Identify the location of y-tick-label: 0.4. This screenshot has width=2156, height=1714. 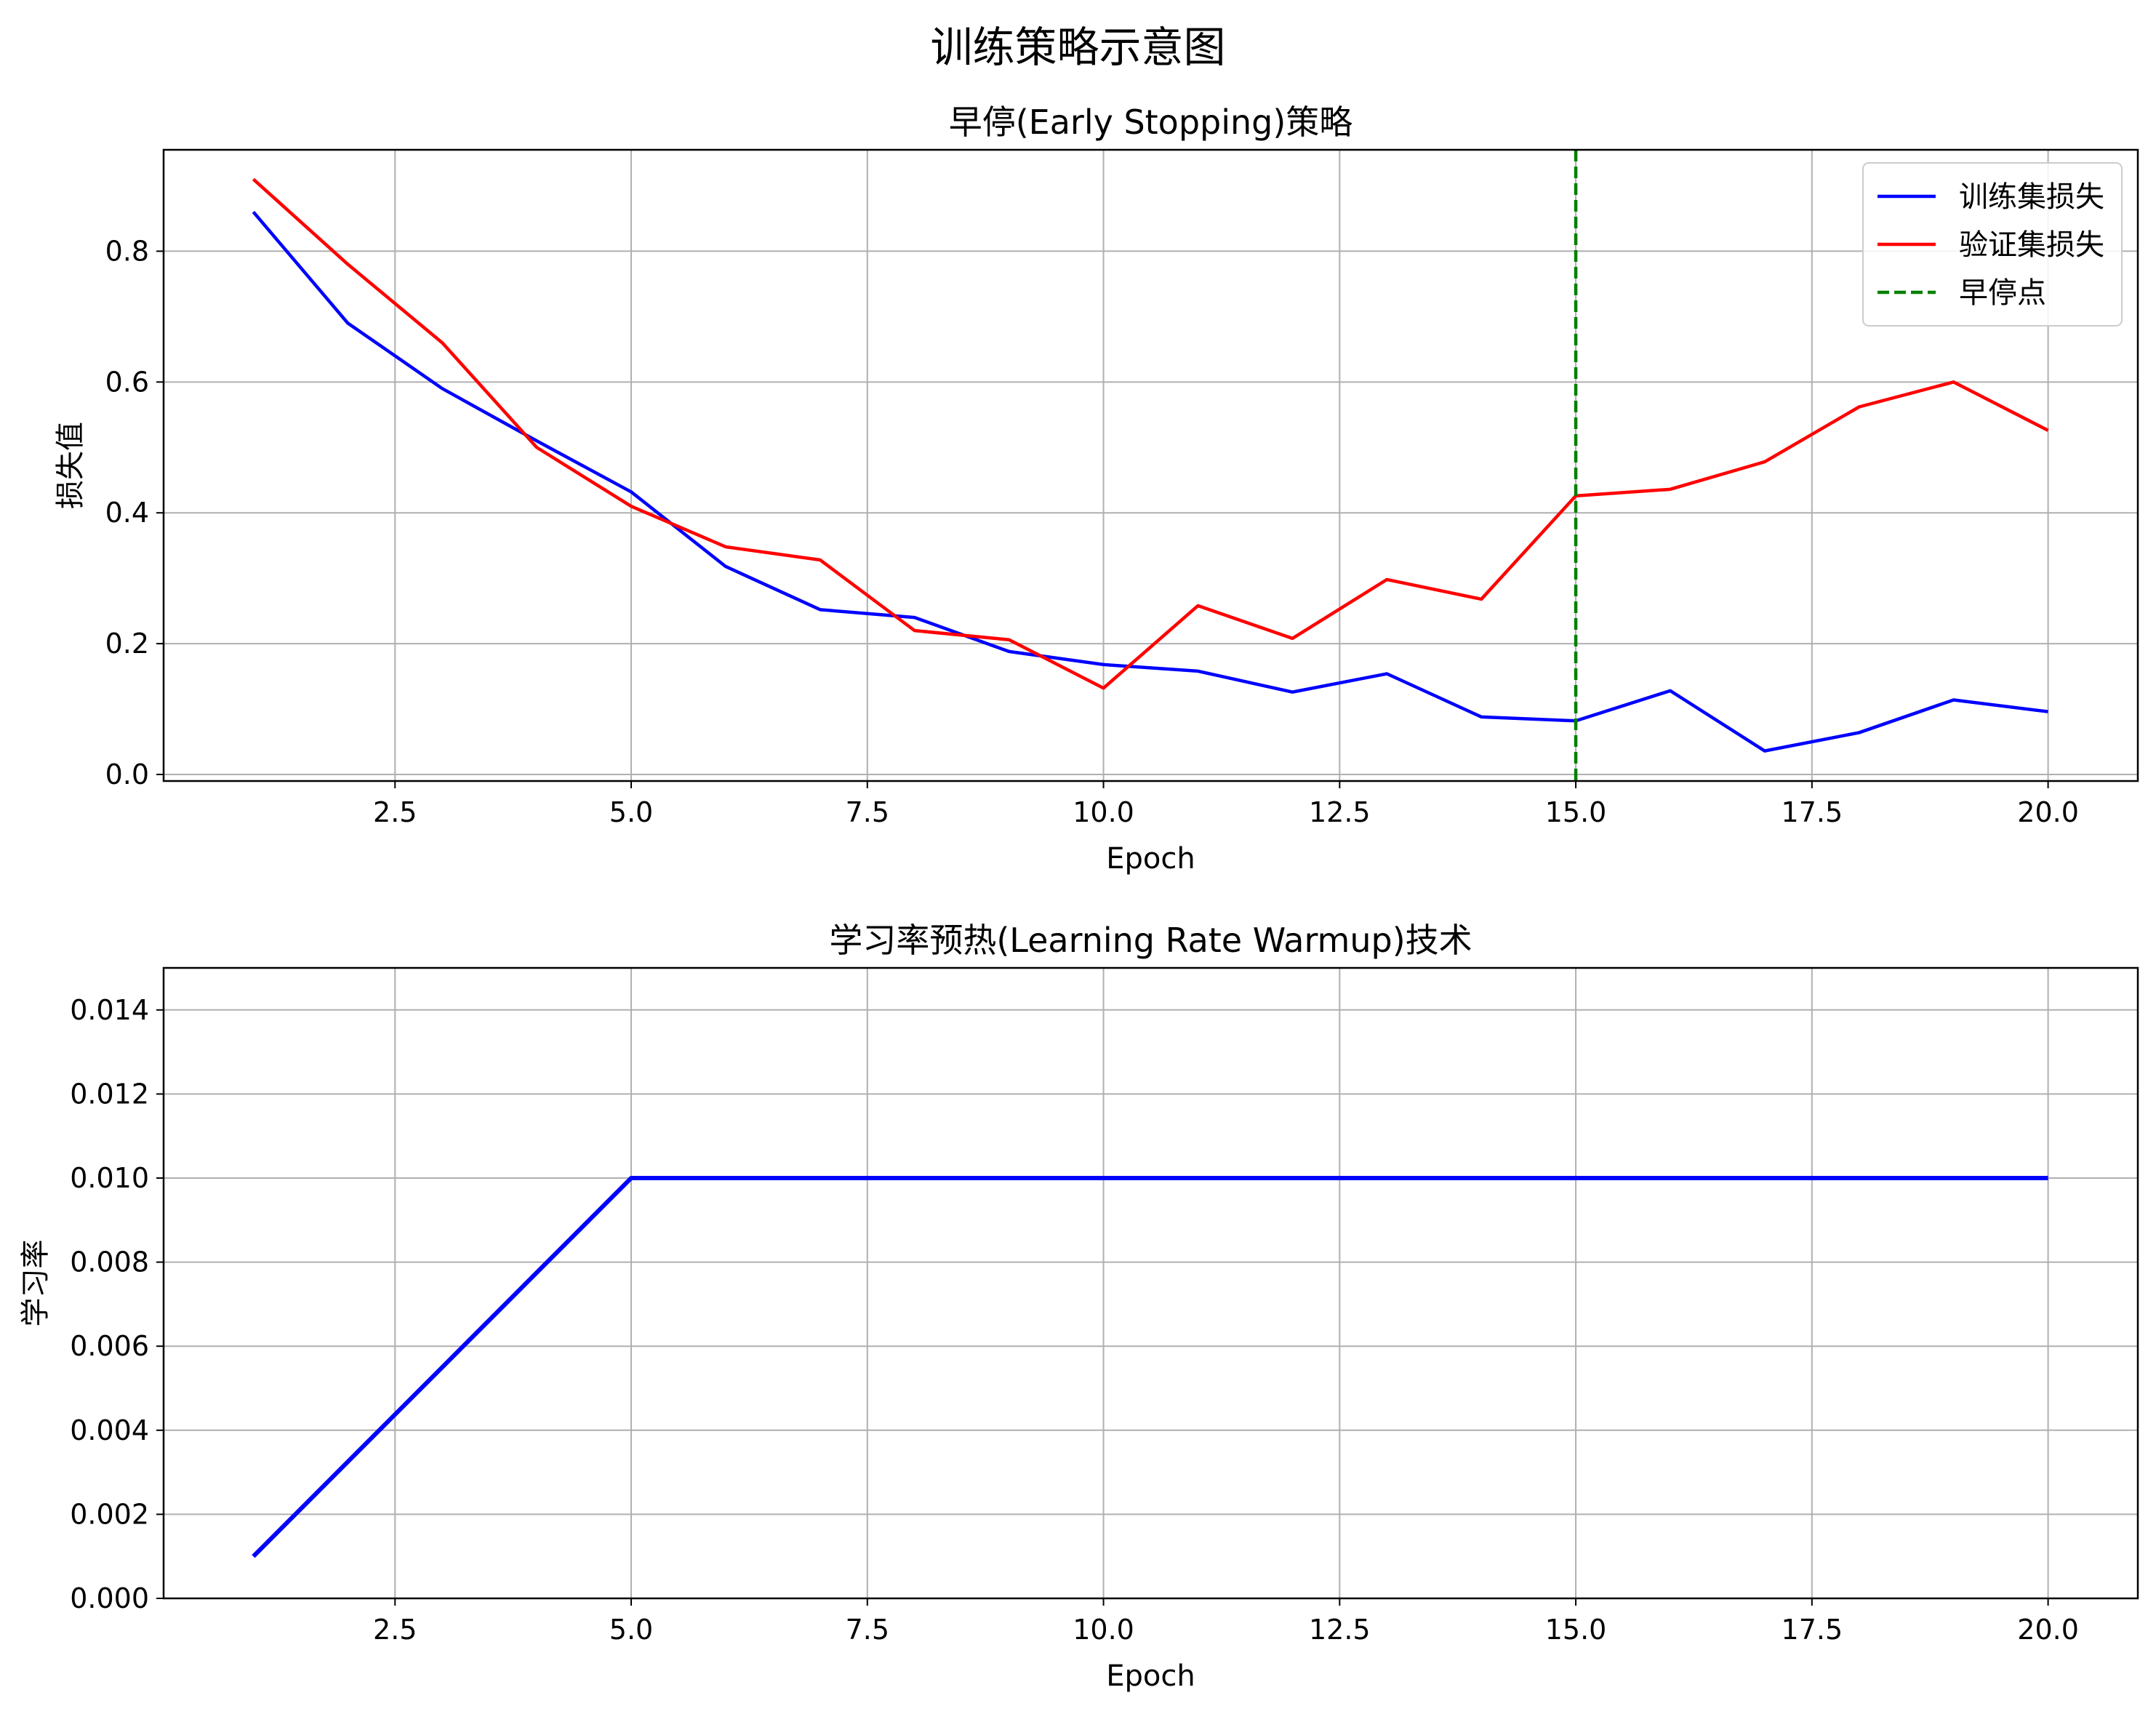
(127, 513).